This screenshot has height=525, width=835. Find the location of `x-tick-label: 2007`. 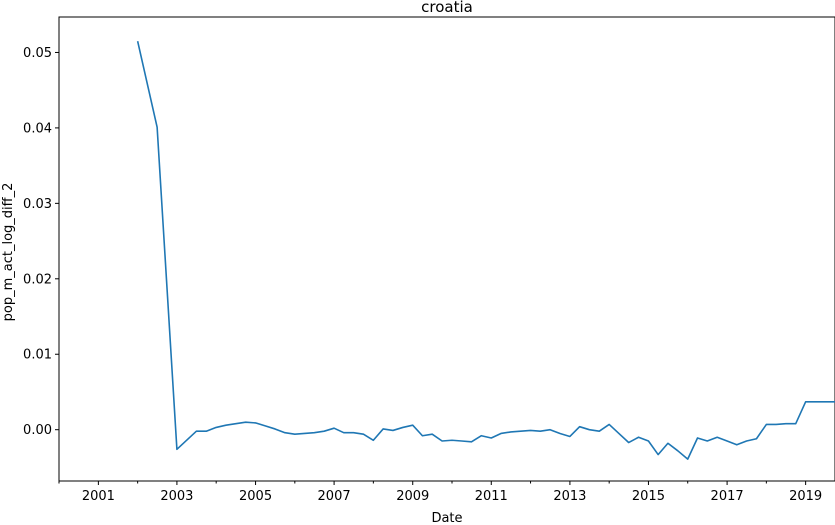

x-tick-label: 2007 is located at coordinates (334, 496).